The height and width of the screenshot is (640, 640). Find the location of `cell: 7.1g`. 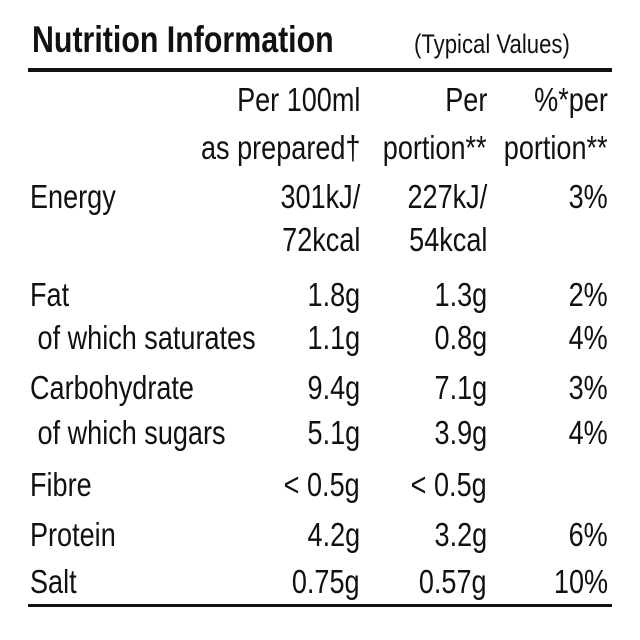

cell: 7.1g is located at coordinates (460, 387).